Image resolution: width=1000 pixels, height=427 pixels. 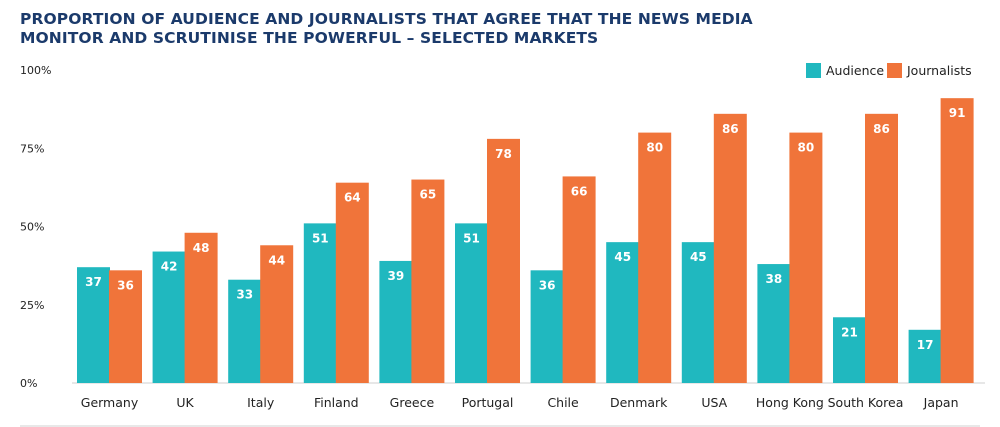 I want to click on y-tick-label: 50%, so click(x=32, y=227).